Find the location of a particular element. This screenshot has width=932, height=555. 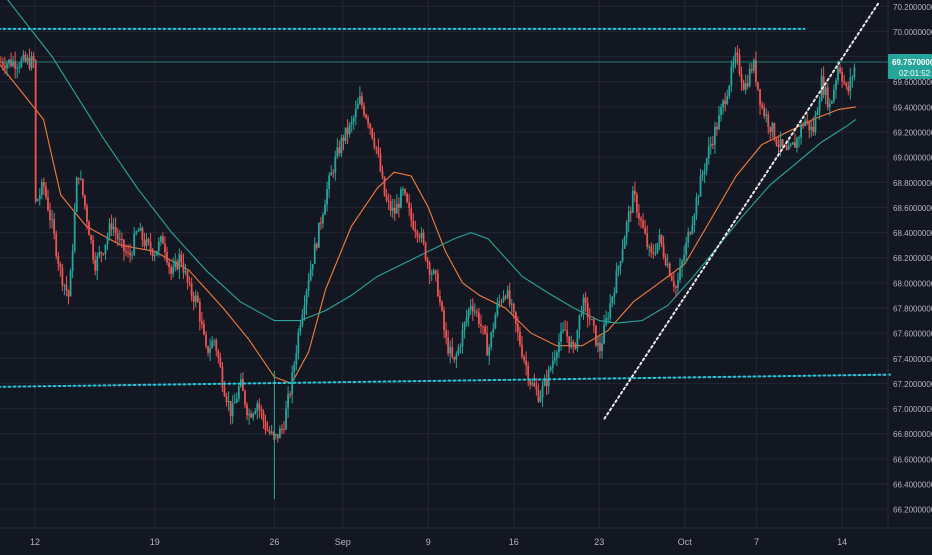

y-tick-label: 68.2000000 is located at coordinates (912, 258).